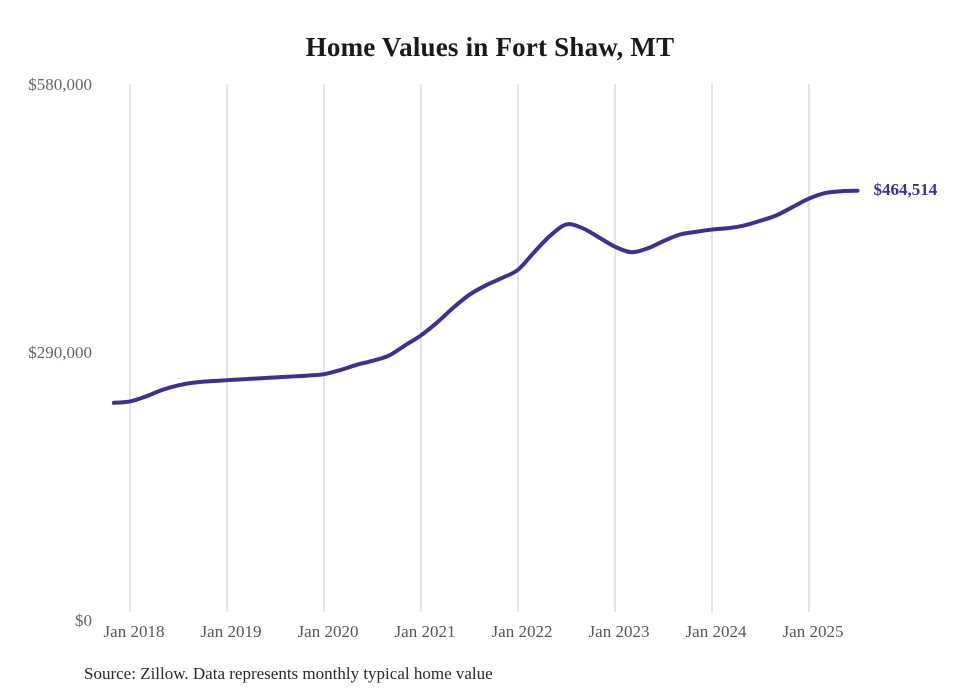 Image resolution: width=980 pixels, height=699 pixels. I want to click on xtick-label-jan-2025: Jan 2025, so click(813, 631).